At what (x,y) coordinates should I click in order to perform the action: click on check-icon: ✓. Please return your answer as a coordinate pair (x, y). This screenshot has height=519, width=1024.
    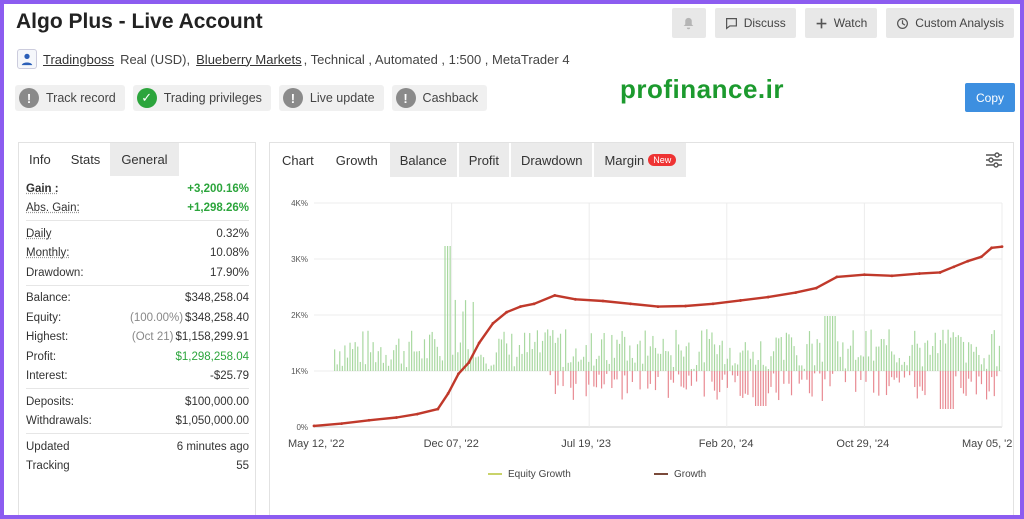
    Looking at the image, I should click on (146, 98).